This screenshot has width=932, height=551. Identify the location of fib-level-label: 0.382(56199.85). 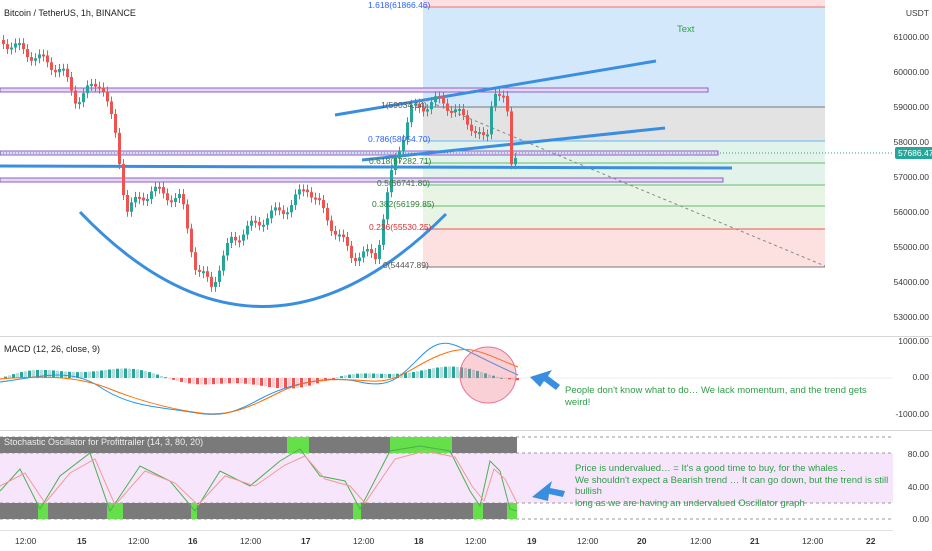
(403, 204).